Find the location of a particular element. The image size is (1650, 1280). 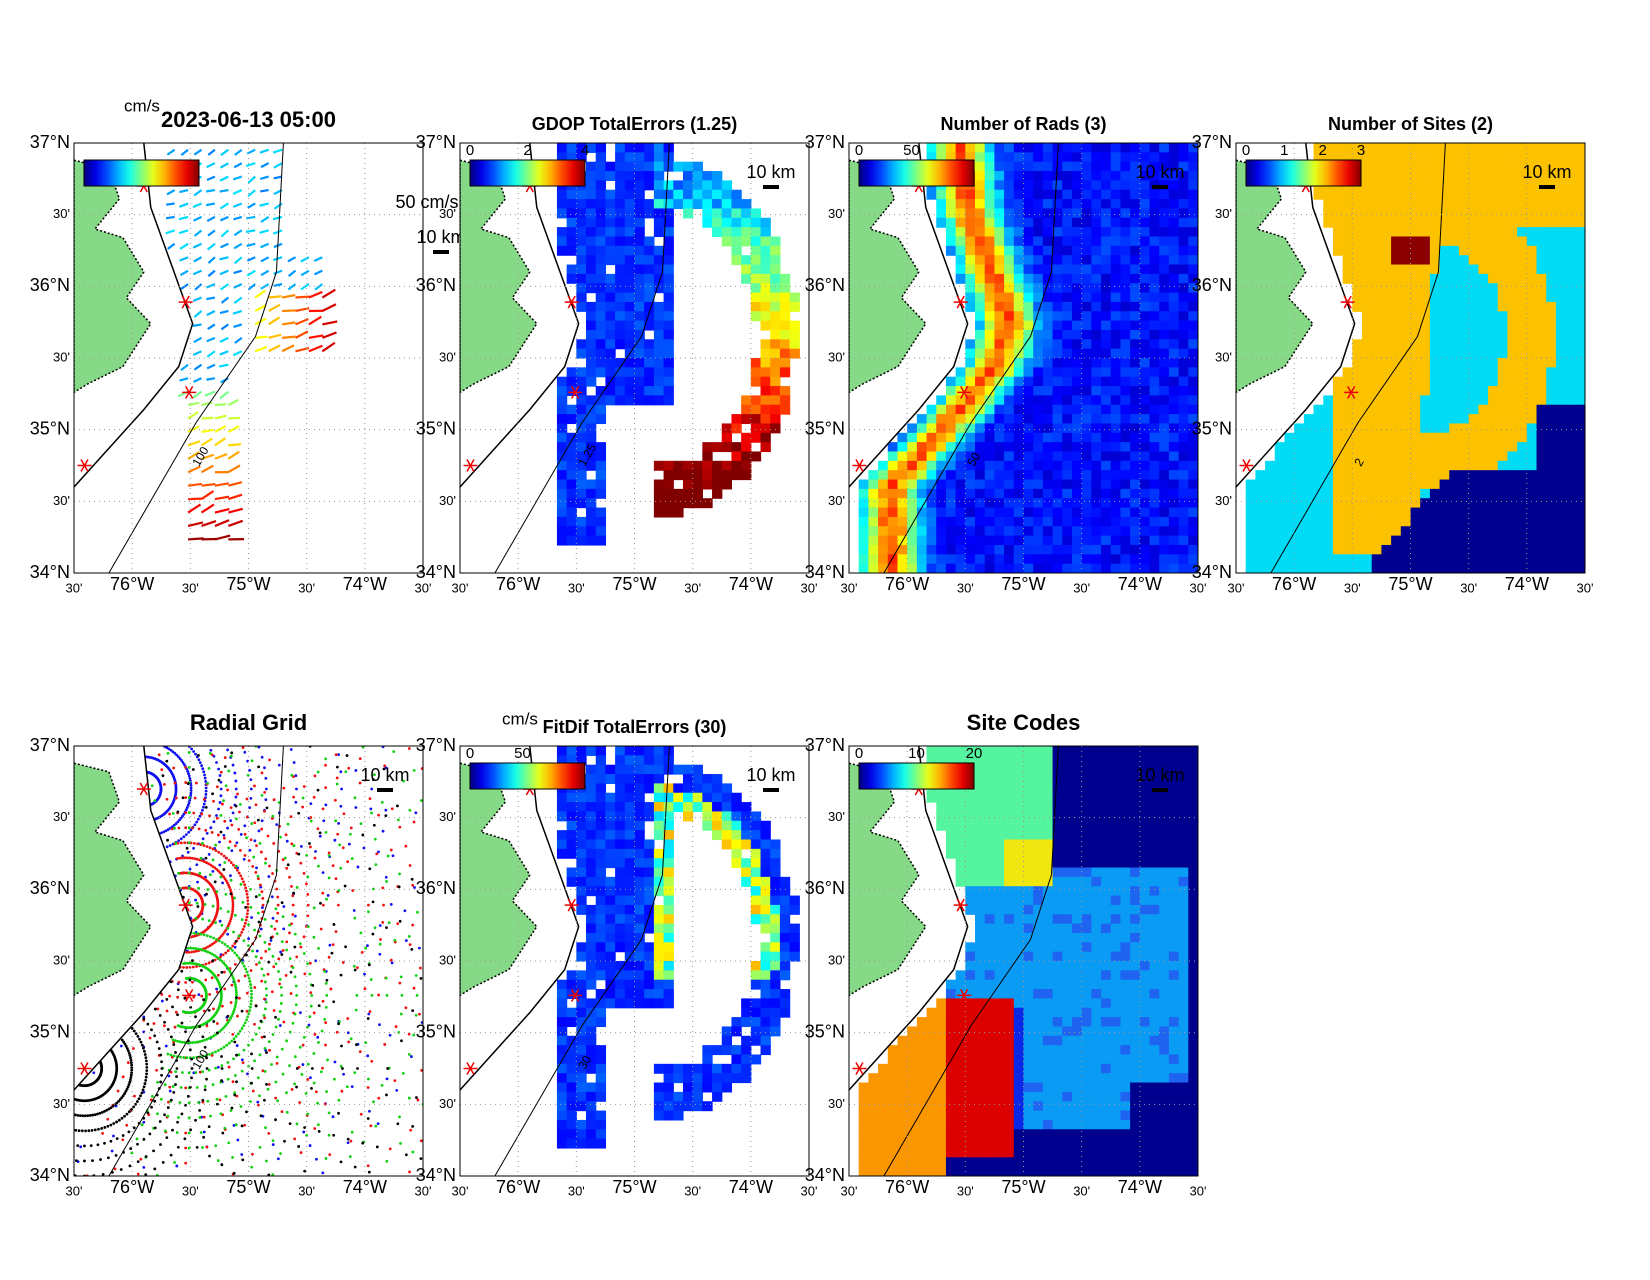

lat-label: 30' is located at coordinates (836, 356).